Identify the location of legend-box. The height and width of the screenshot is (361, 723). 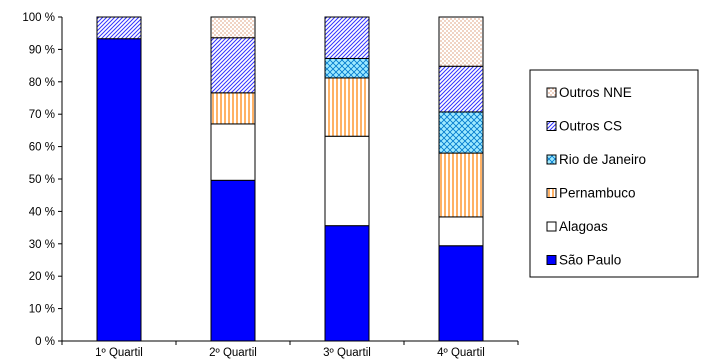
(614, 173).